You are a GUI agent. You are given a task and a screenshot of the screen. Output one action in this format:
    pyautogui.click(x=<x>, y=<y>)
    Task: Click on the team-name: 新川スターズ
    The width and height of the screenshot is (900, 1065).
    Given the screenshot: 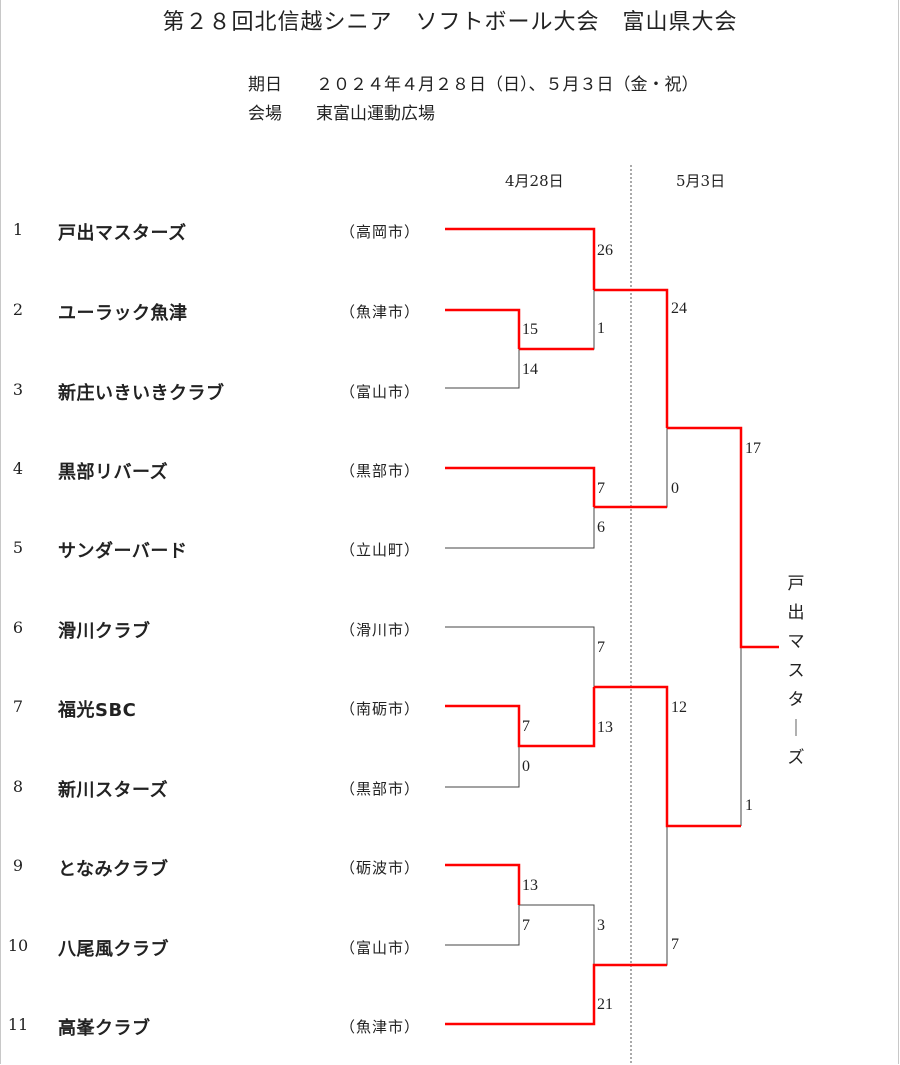 What is the action you would take?
    pyautogui.click(x=113, y=790)
    